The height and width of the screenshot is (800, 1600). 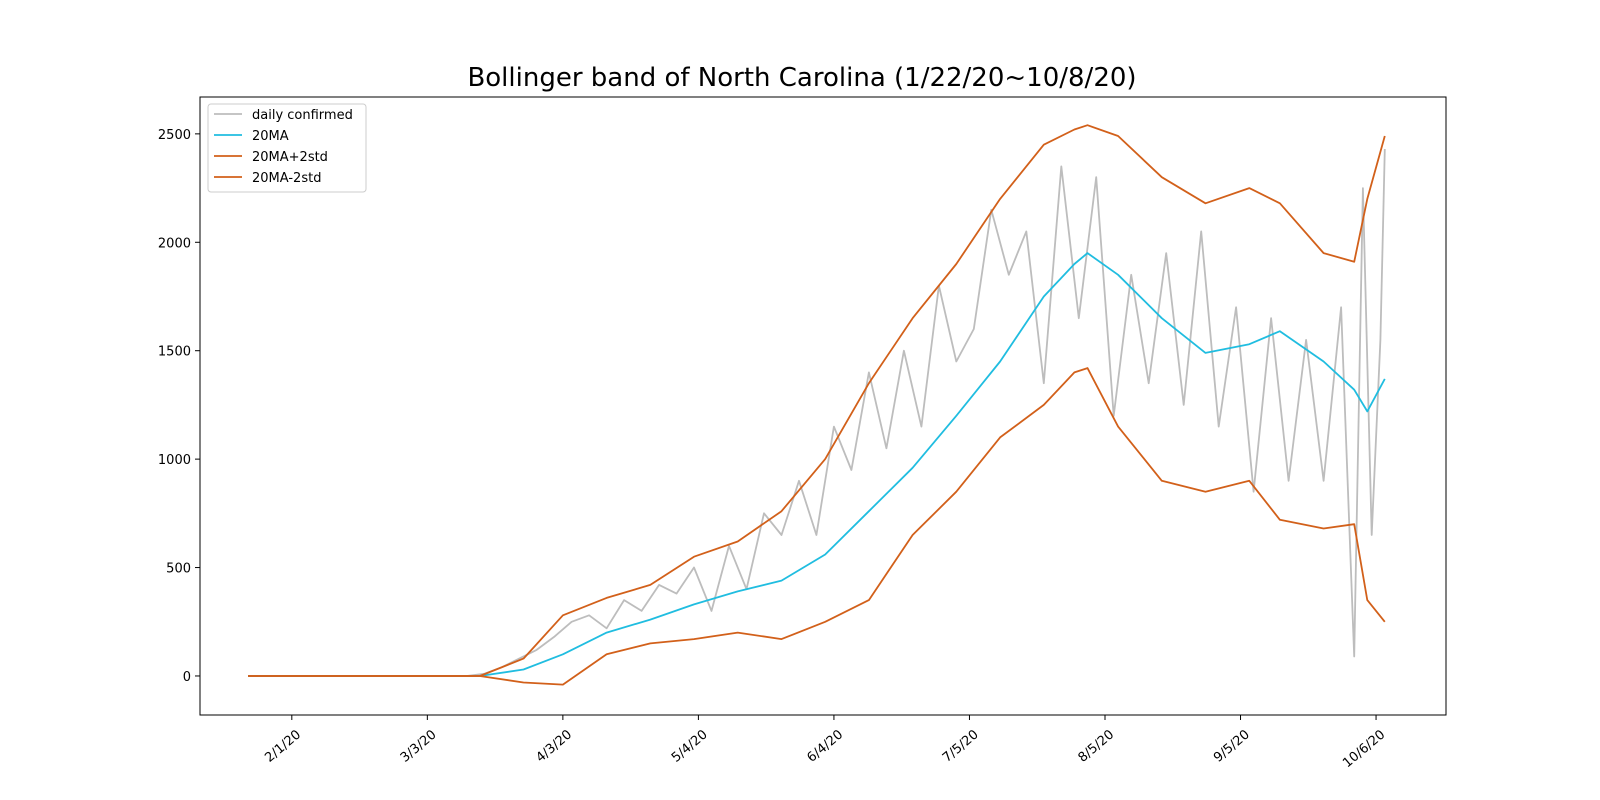 I want to click on y-tick-label: 2000, so click(x=174, y=243).